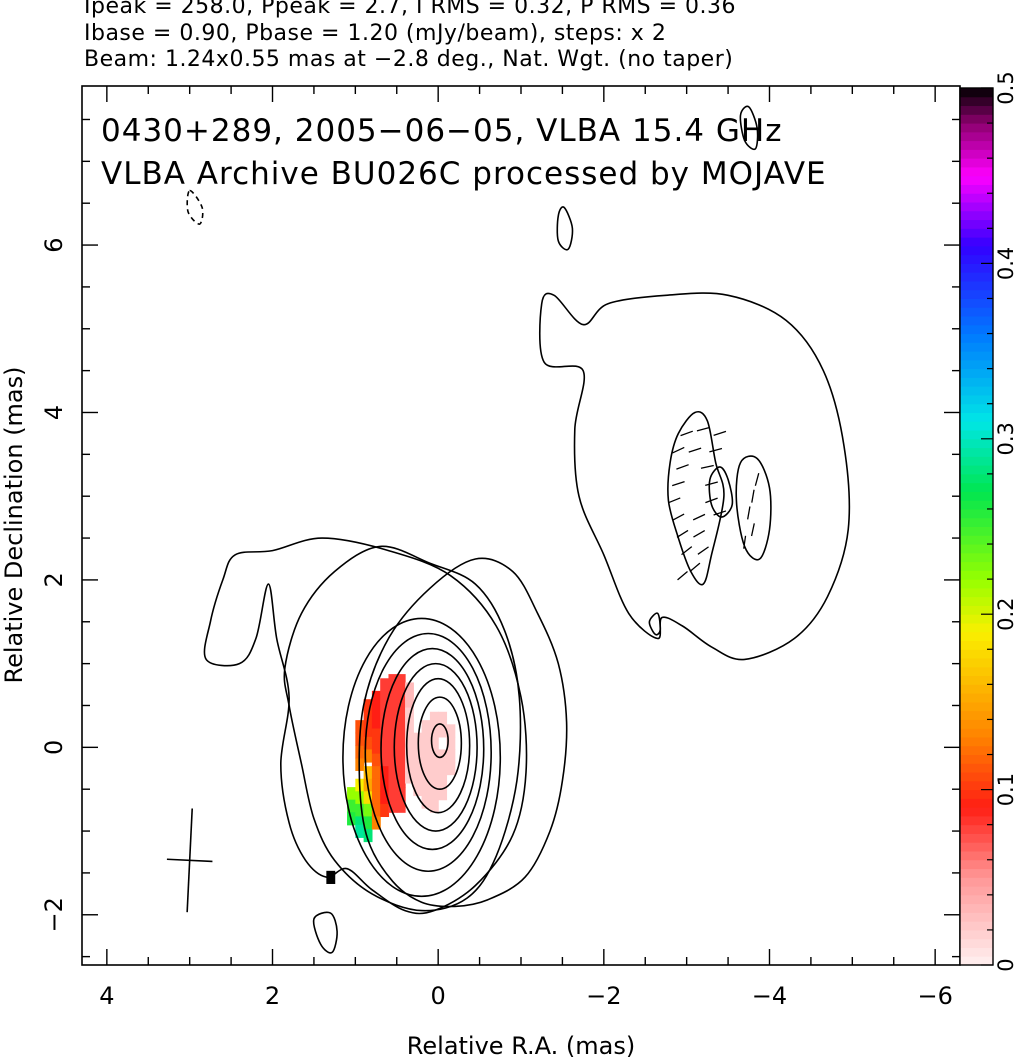  I want to click on y-axis-label: Relative Declination (mas), so click(14, 524).